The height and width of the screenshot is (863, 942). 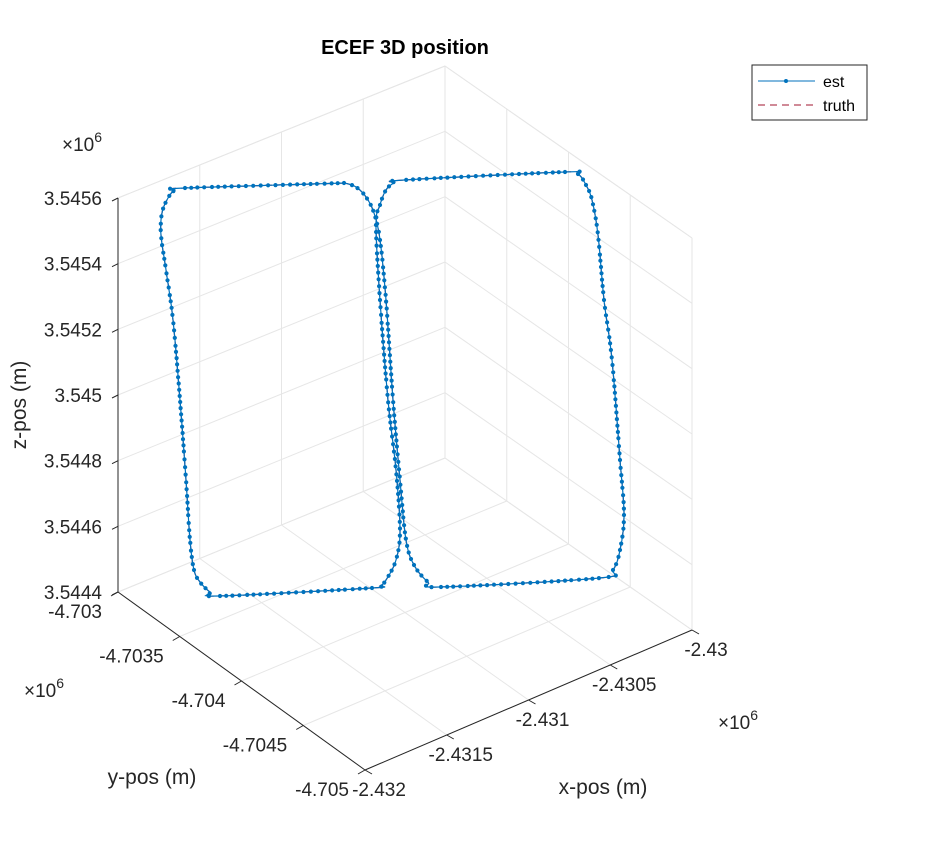 I want to click on x-tick-label: -2.431, so click(x=543, y=720).